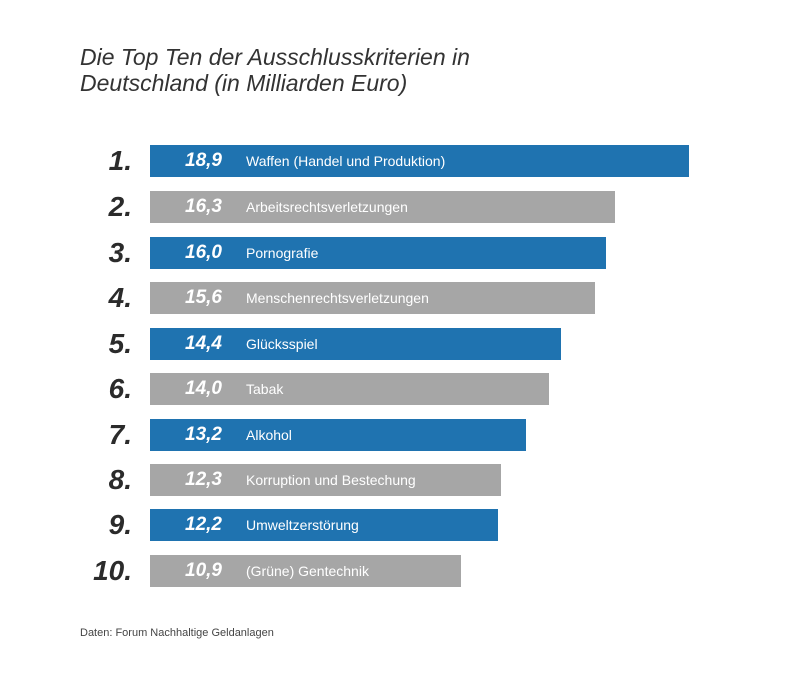 The width and height of the screenshot is (800, 696). What do you see at coordinates (203, 297) in the screenshot?
I see `value-label: 15,6` at bounding box center [203, 297].